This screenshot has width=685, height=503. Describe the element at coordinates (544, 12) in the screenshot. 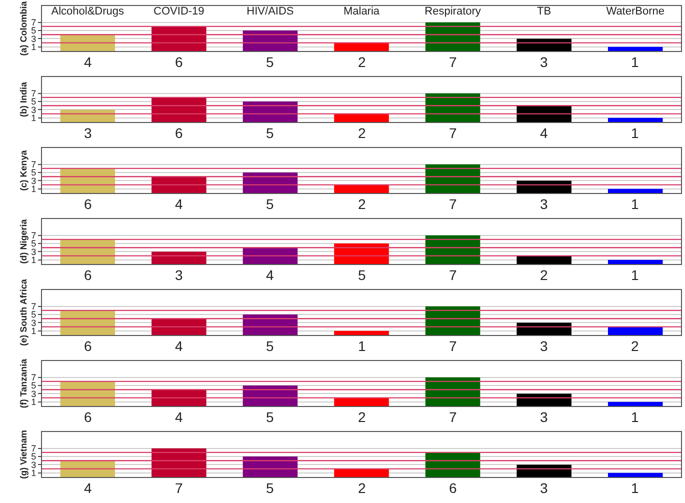

I see `x-tick-label: TB` at that location.